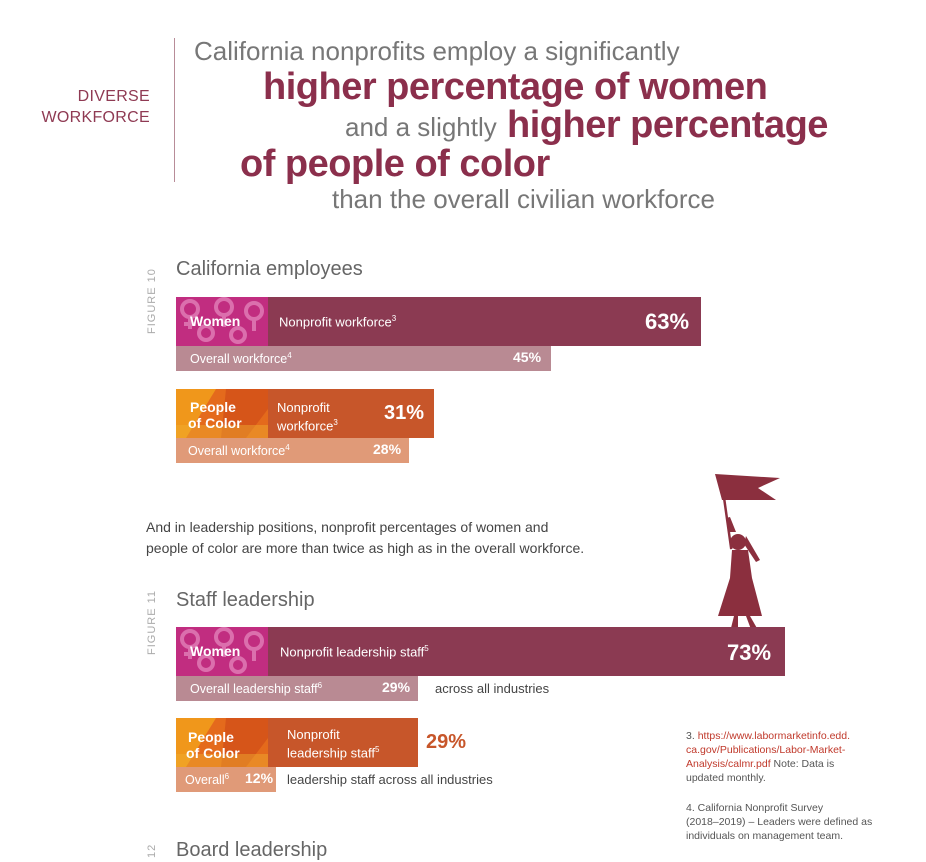 This screenshot has height=862, width=926. What do you see at coordinates (527, 357) in the screenshot?
I see `value-women-overall: 45%` at bounding box center [527, 357].